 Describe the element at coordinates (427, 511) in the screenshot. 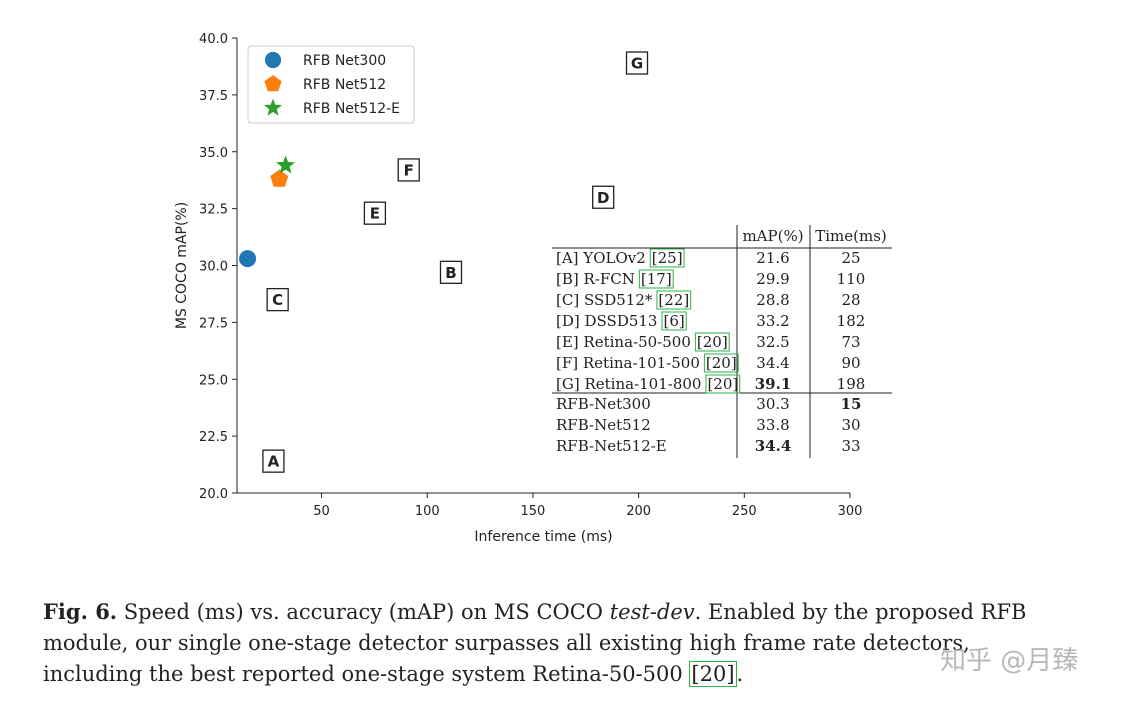

I see `x-tick-label: 100` at that location.